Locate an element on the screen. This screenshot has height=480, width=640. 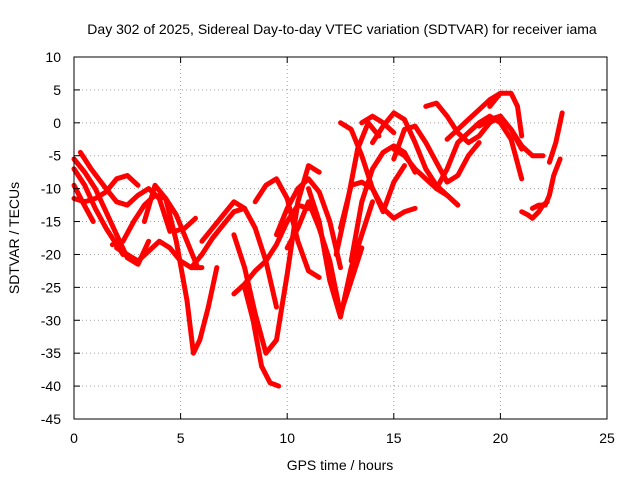
x-tick-label: 0 is located at coordinates (74, 438).